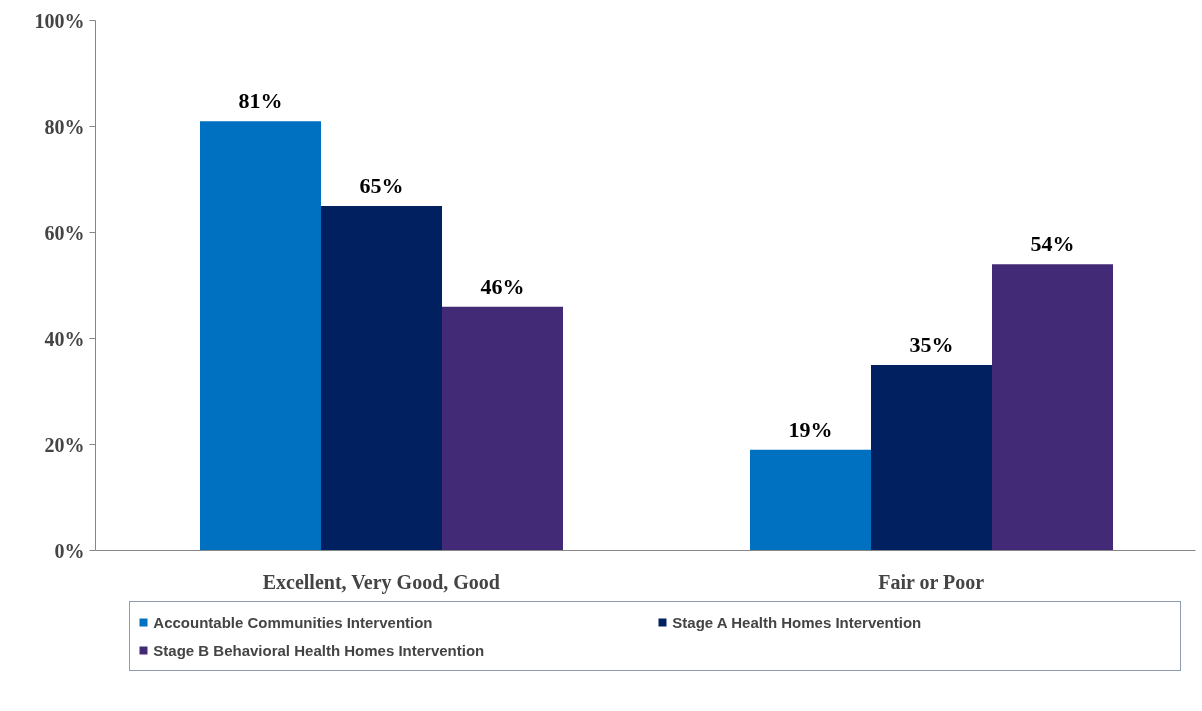 Image resolution: width=1202 pixels, height=711 pixels. What do you see at coordinates (64, 232) in the screenshot?
I see `y-tick-label: 60%` at bounding box center [64, 232].